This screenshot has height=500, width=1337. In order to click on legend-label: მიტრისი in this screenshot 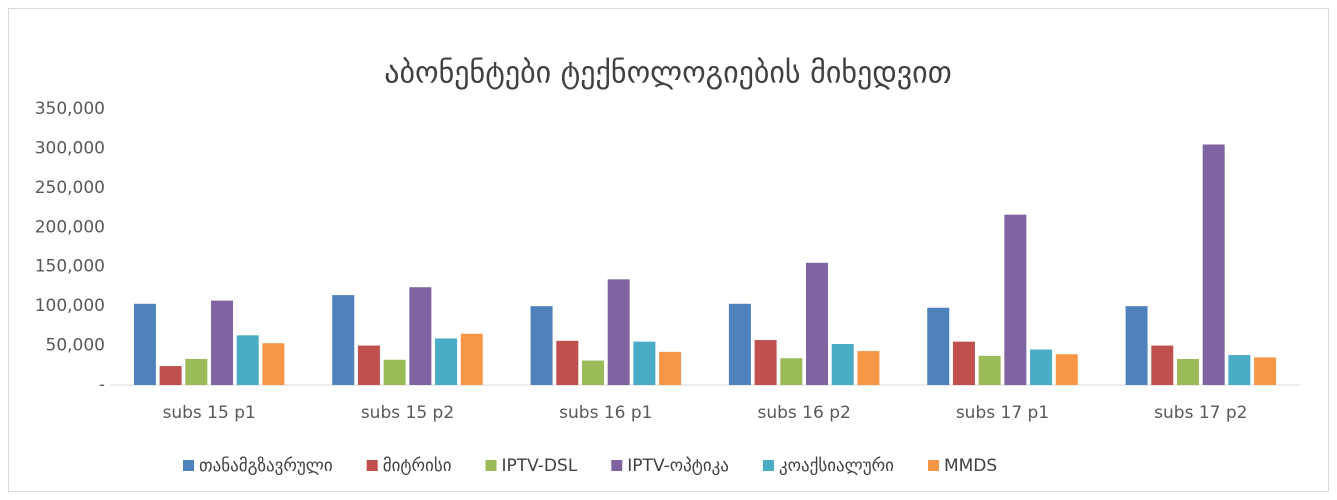, I will do `click(417, 466)`.